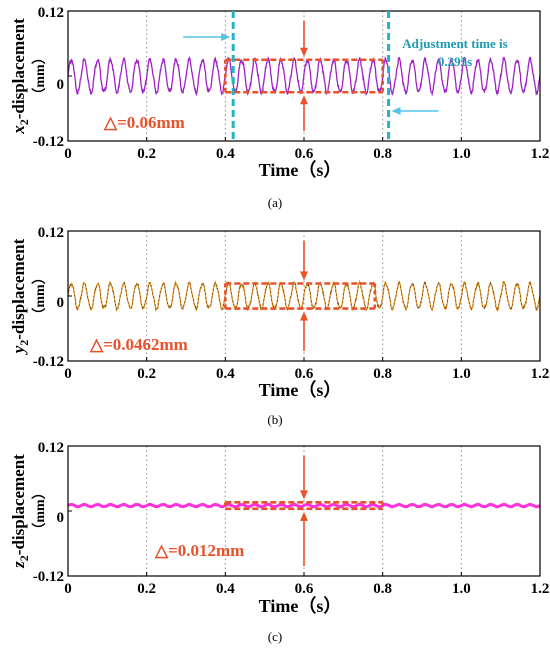 Image resolution: width=550 pixels, height=656 pixels. Describe the element at coordinates (144, 122) in the screenshot. I see `delta-label: △=0.06mm` at that location.